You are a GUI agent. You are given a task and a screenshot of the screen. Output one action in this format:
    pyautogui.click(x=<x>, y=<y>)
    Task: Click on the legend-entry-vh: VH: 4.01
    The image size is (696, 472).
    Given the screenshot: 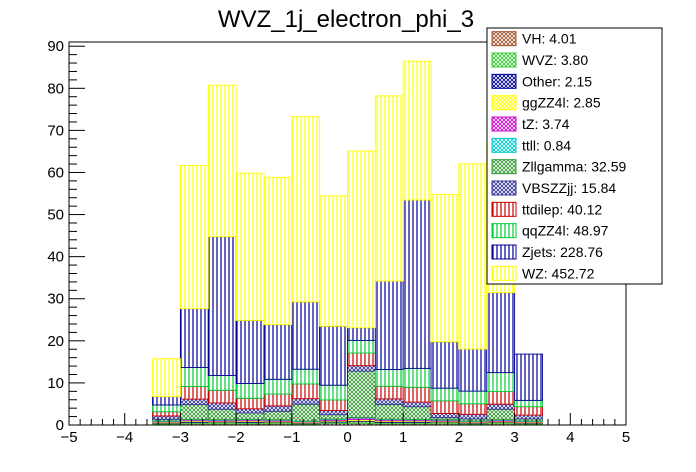 What is the action you would take?
    pyautogui.click(x=534, y=39)
    